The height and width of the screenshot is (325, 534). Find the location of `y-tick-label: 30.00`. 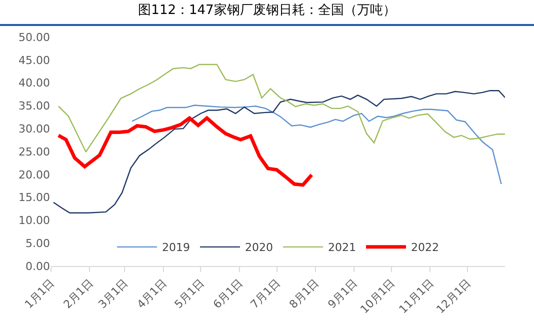

y-tick-label: 30.00 is located at coordinates (34, 129).